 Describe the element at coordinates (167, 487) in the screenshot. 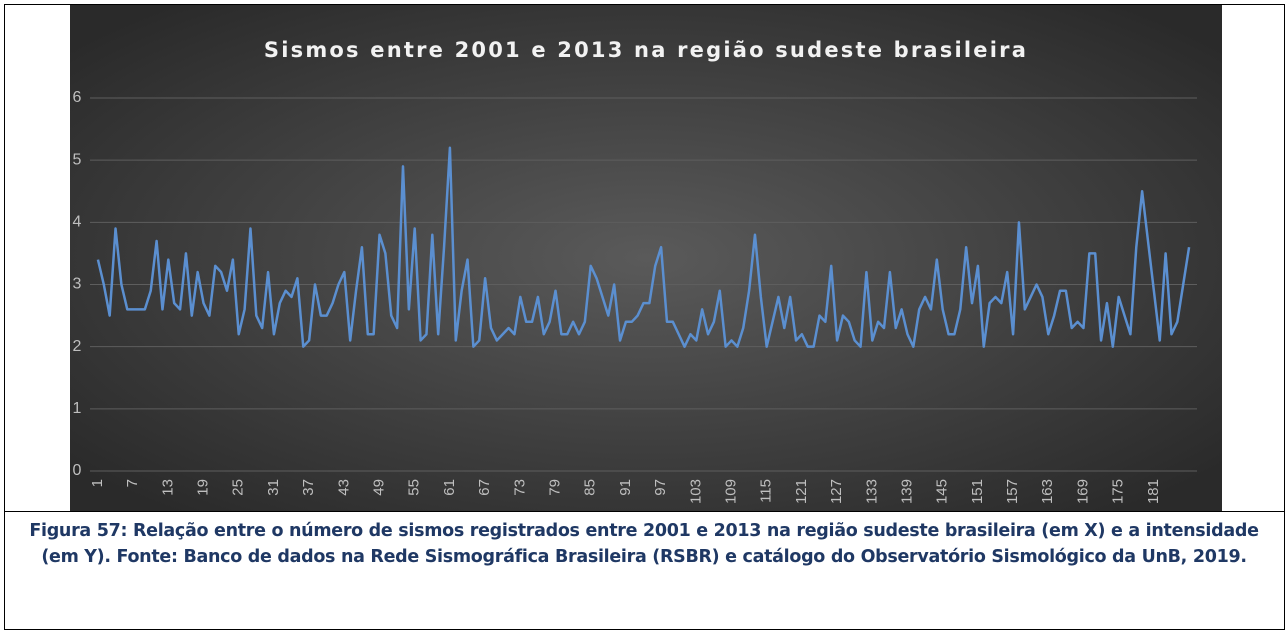

I see `x-tick-label: 13` at that location.